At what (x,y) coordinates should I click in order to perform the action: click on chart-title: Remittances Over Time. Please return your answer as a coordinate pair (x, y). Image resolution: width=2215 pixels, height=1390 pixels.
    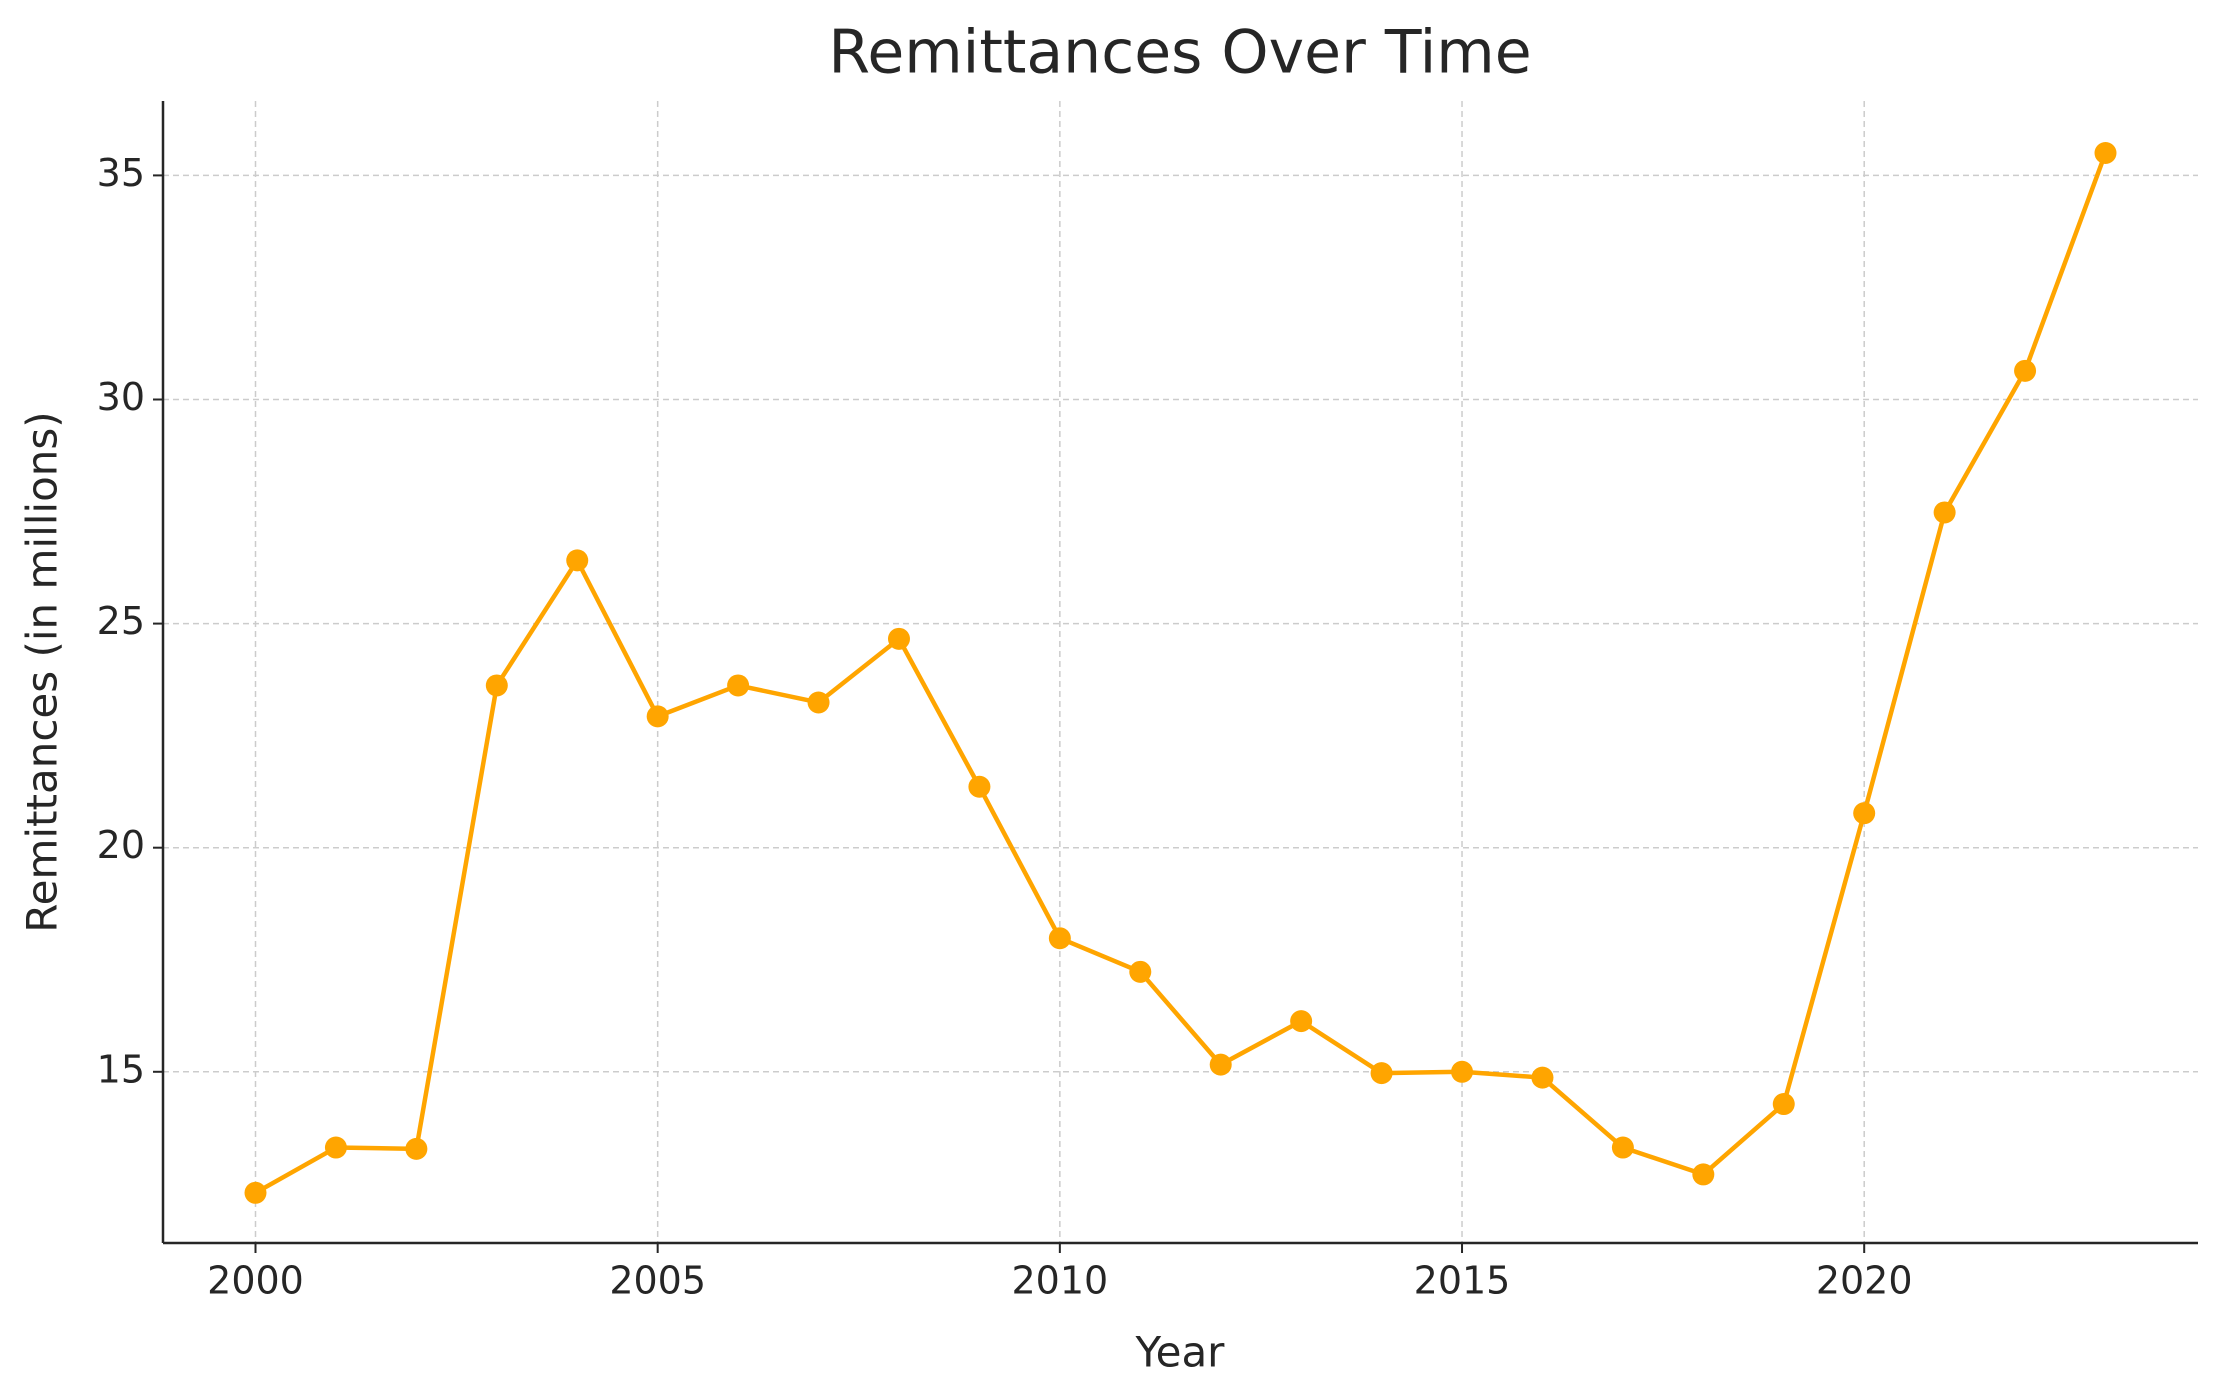
    Looking at the image, I should click on (1179, 53).